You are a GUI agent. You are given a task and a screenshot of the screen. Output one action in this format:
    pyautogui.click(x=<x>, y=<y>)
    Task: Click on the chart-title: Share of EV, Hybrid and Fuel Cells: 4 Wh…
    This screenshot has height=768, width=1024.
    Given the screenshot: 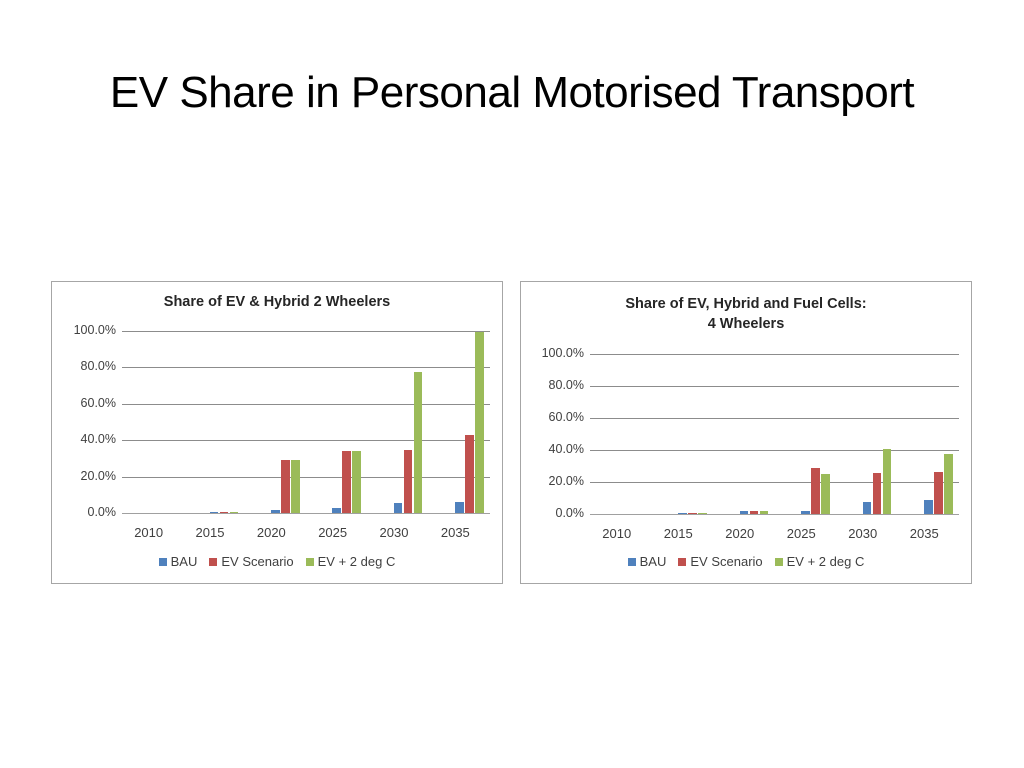 What is the action you would take?
    pyautogui.click(x=746, y=314)
    